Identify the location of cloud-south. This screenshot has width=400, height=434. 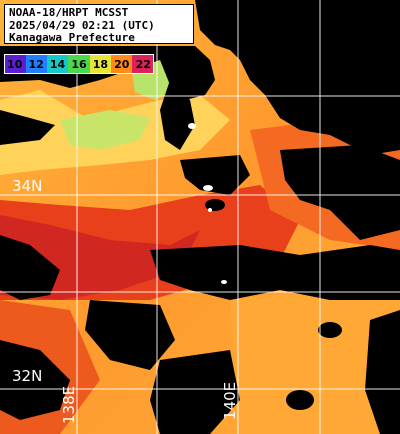
(195, 392).